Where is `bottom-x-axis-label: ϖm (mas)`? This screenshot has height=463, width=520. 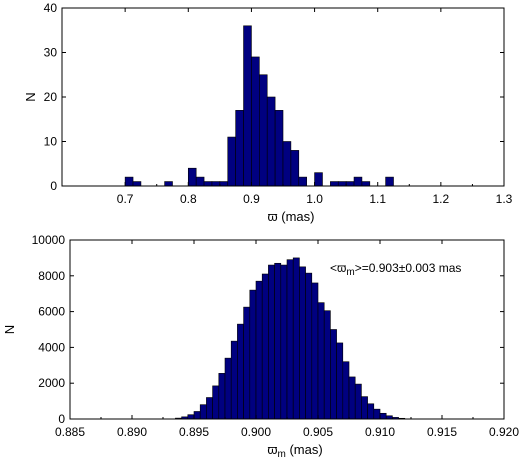
bottom-x-axis-label: ϖm (mas) is located at coordinates (294, 451).